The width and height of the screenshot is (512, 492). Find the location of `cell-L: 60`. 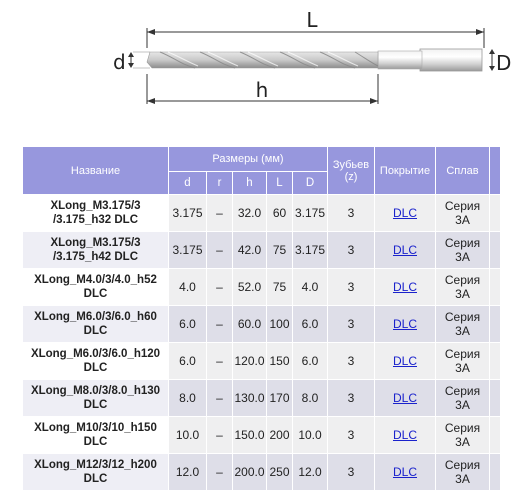

cell-L: 60 is located at coordinates (279, 213).